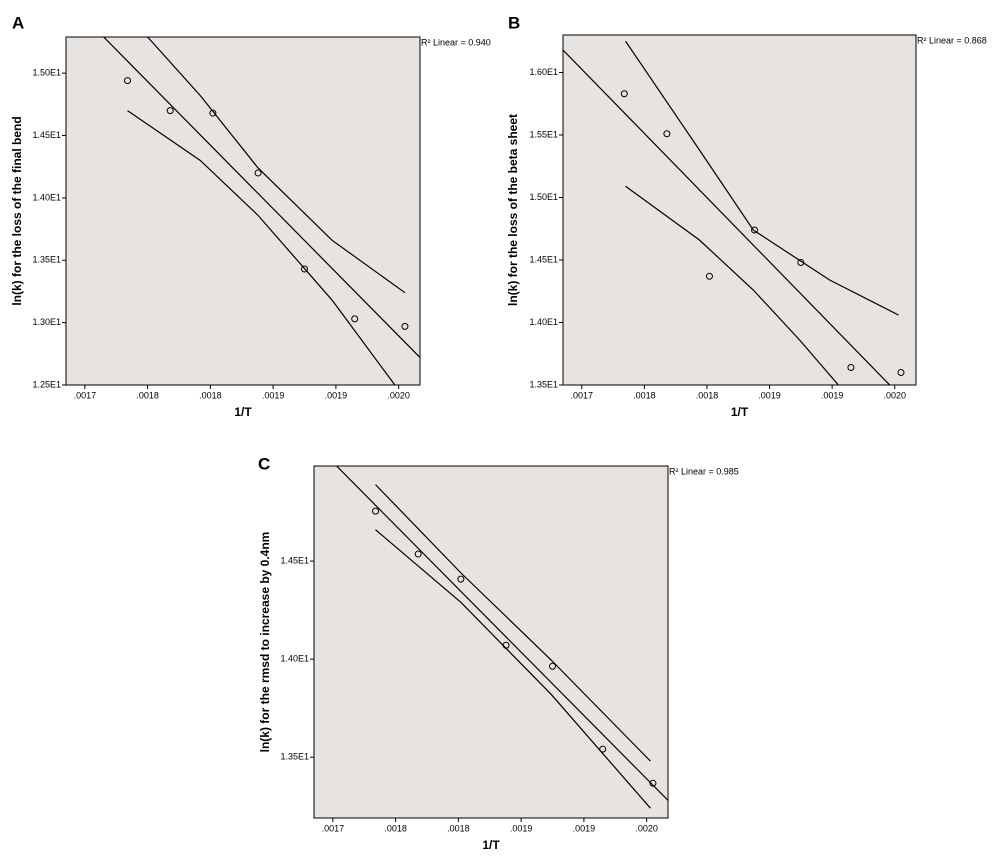 The image size is (1000, 861). What do you see at coordinates (952, 40) in the screenshot?
I see `annotation: R² Linear = 0.868` at bounding box center [952, 40].